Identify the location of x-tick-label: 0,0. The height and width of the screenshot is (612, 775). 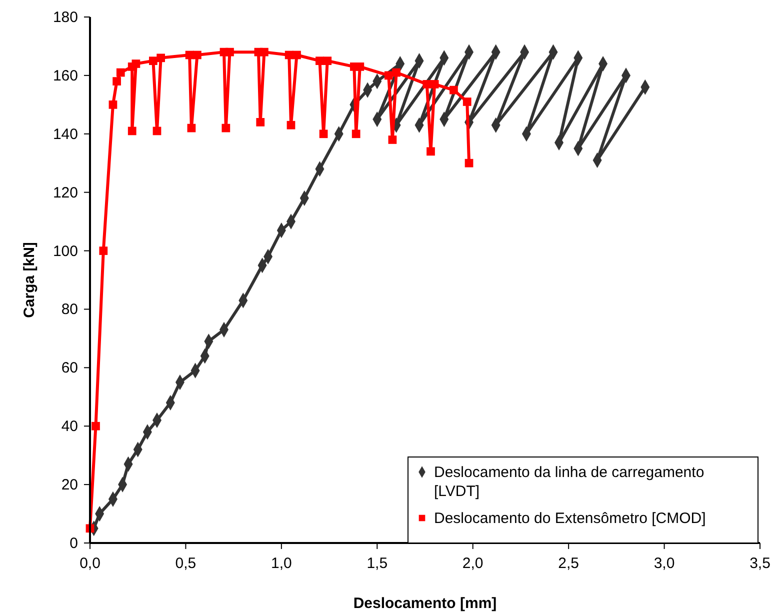
(90, 563).